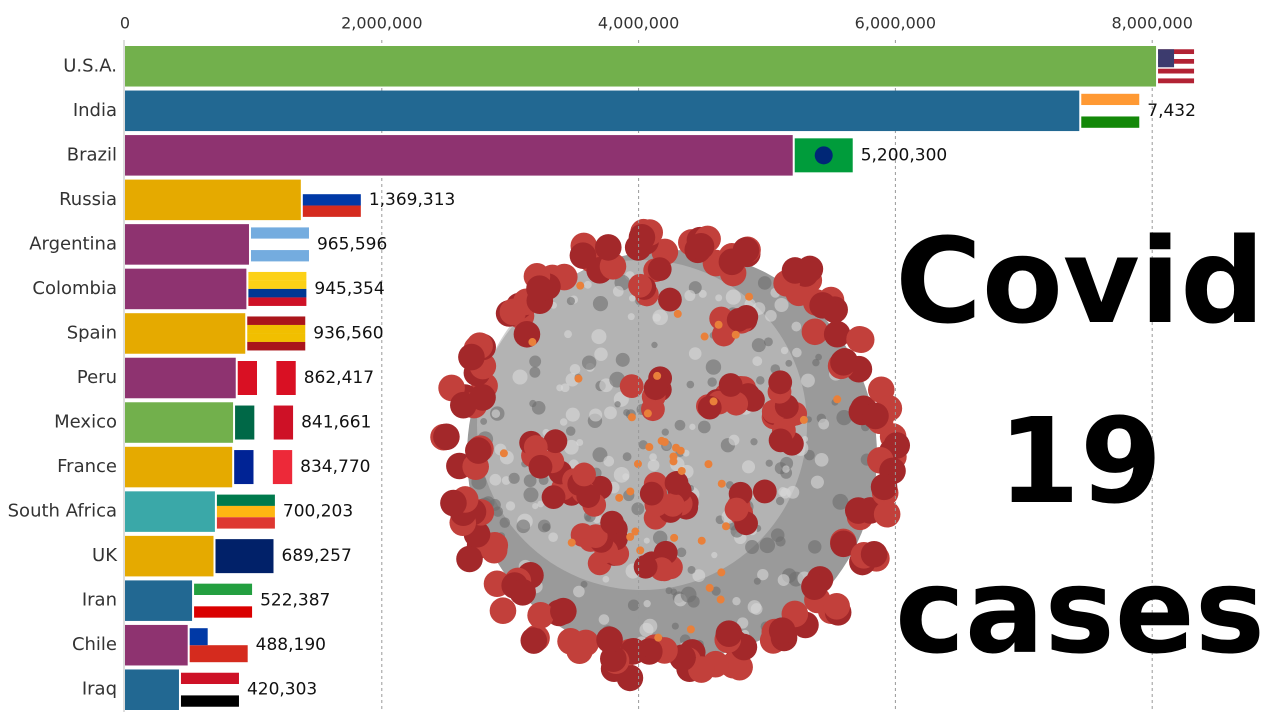 The width and height of the screenshot is (1280, 724). What do you see at coordinates (85, 422) in the screenshot?
I see `category-label: Mexico` at bounding box center [85, 422].